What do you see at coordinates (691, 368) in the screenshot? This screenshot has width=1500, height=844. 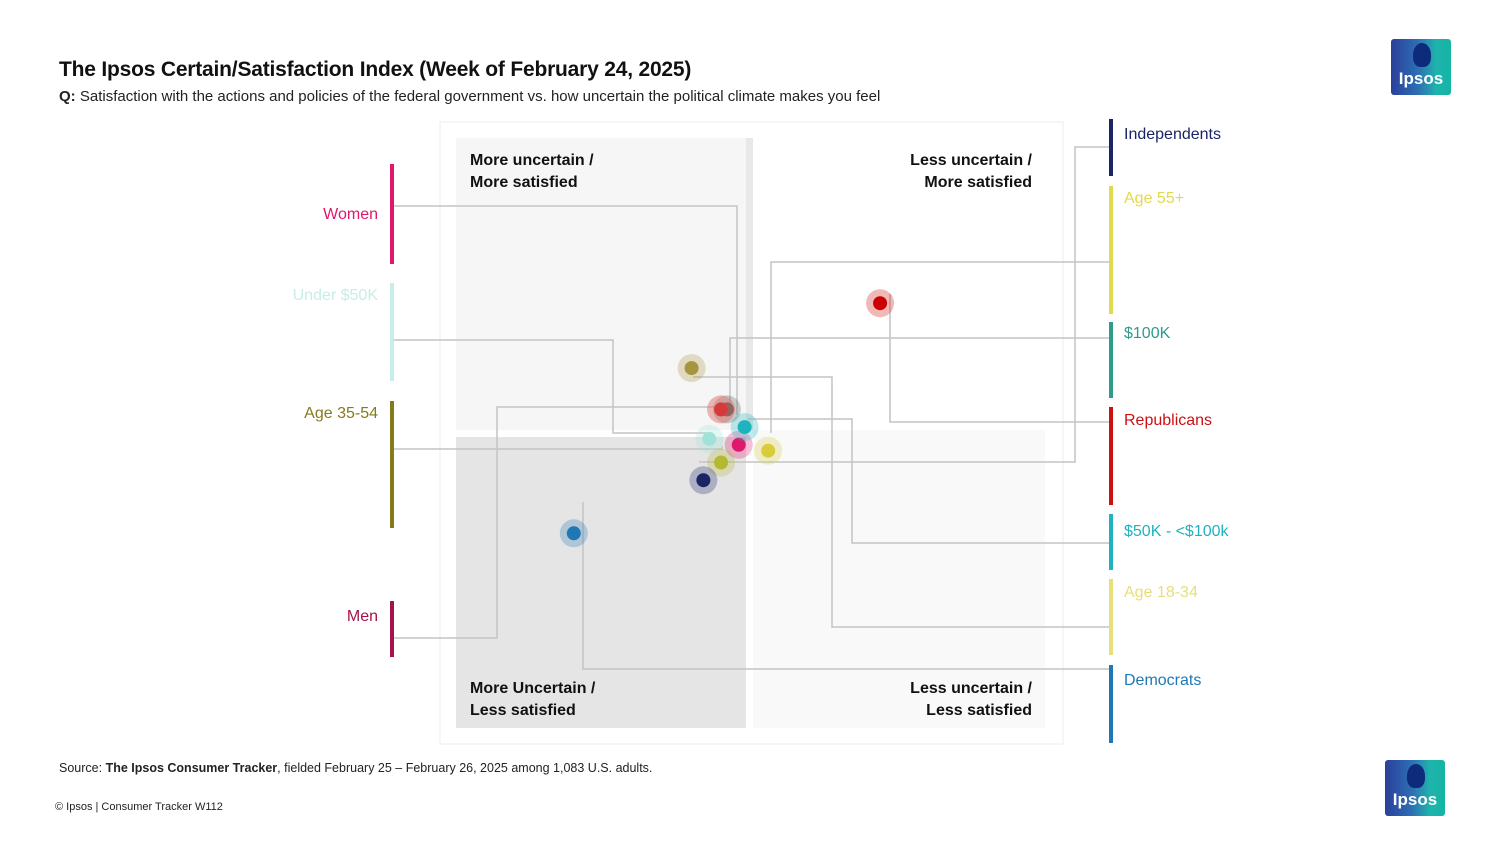 I see `point-age-55-alt-` at bounding box center [691, 368].